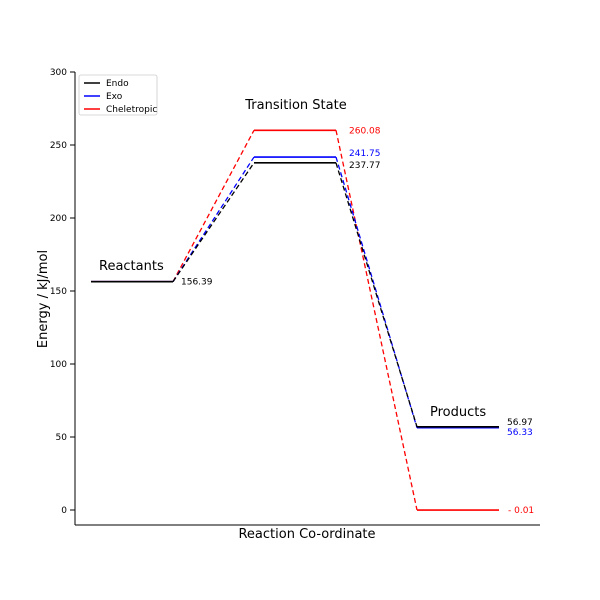 This screenshot has width=600, height=600. Describe the element at coordinates (114, 97) in the screenshot. I see `legend-label-exo: Exo` at that location.